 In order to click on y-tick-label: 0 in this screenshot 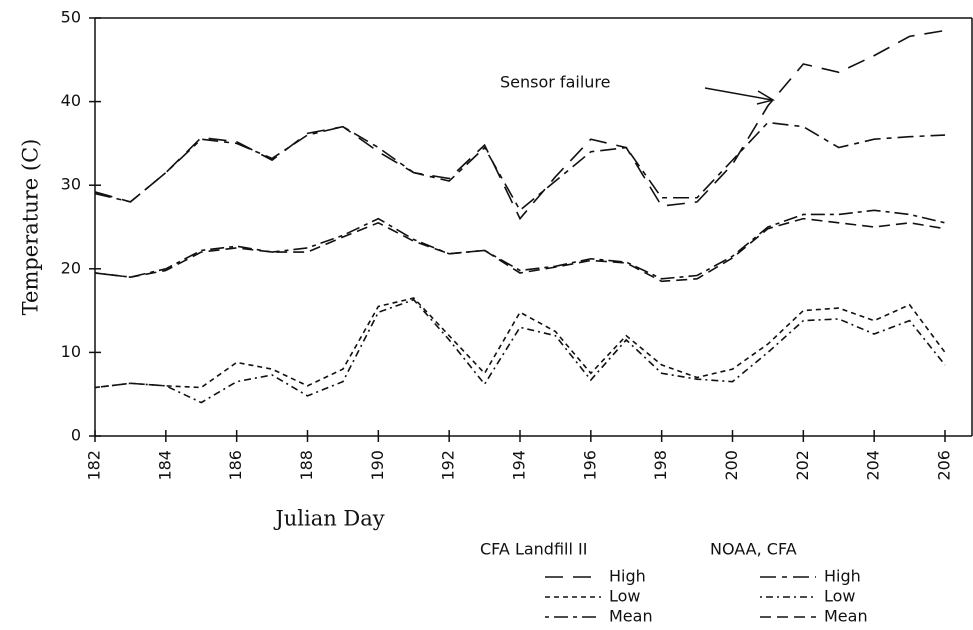, I will do `click(76, 435)`.